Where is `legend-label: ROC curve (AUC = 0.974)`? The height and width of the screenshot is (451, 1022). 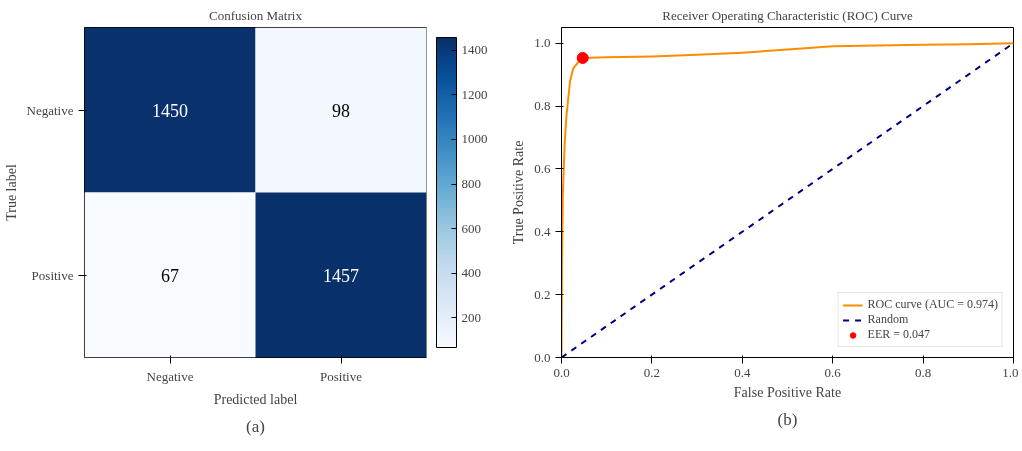 legend-label: ROC curve (AUC = 0.974) is located at coordinates (932, 304).